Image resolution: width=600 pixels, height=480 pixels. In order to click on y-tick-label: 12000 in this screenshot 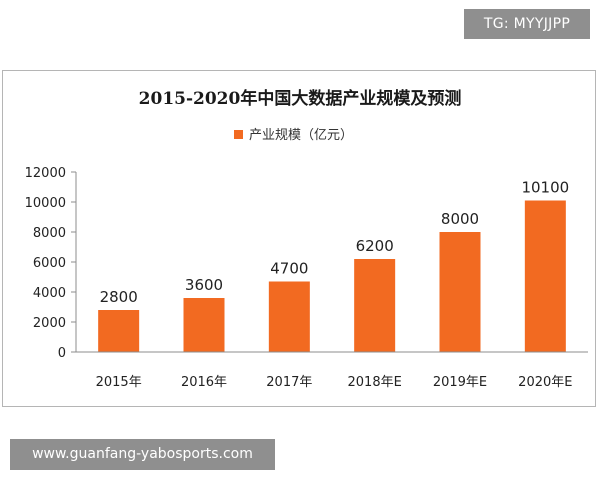, I will do `click(45, 173)`.